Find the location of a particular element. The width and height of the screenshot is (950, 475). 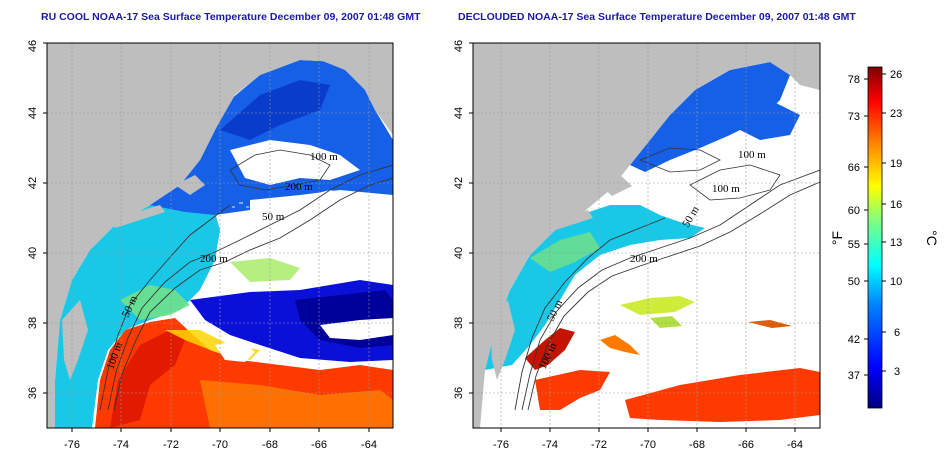

panel-2-lon-label: -66 is located at coordinates (746, 445).